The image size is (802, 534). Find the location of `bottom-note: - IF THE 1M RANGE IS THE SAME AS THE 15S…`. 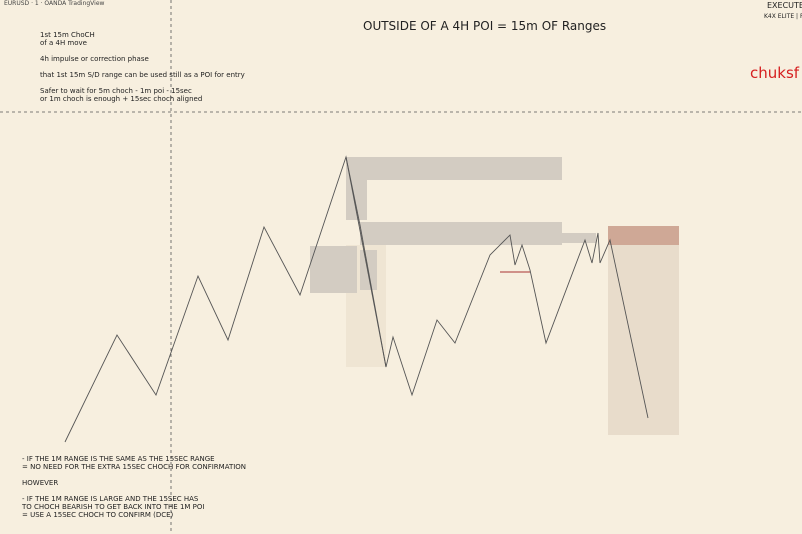

bottom-note: - IF THE 1M RANGE IS THE SAME AS THE 15S… is located at coordinates (118, 459).